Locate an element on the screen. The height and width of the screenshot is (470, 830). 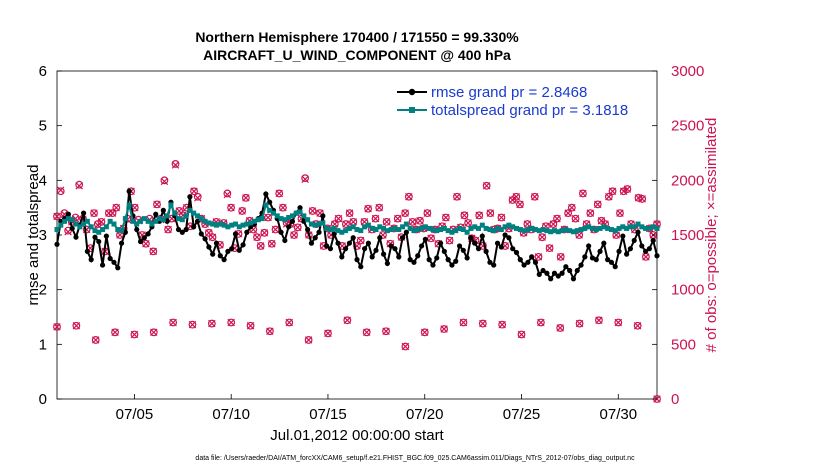
y2-tick-label: 500 is located at coordinates (683, 344).